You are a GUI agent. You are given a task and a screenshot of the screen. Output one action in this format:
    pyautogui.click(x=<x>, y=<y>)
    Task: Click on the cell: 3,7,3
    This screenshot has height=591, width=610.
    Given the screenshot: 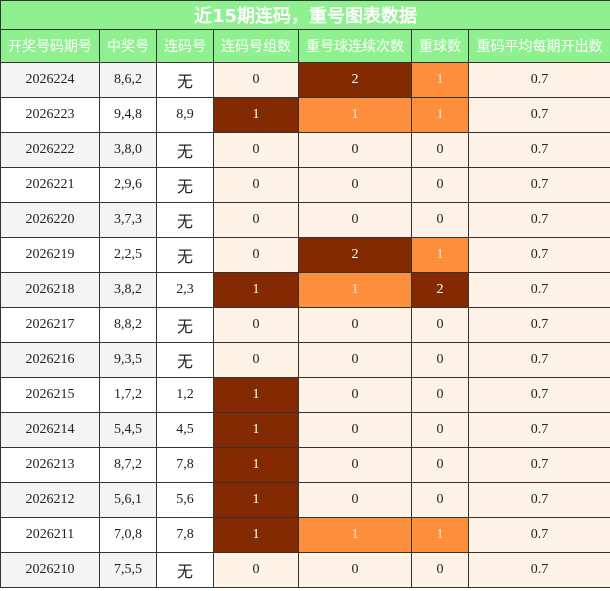 What is the action you would take?
    pyautogui.click(x=128, y=220)
    